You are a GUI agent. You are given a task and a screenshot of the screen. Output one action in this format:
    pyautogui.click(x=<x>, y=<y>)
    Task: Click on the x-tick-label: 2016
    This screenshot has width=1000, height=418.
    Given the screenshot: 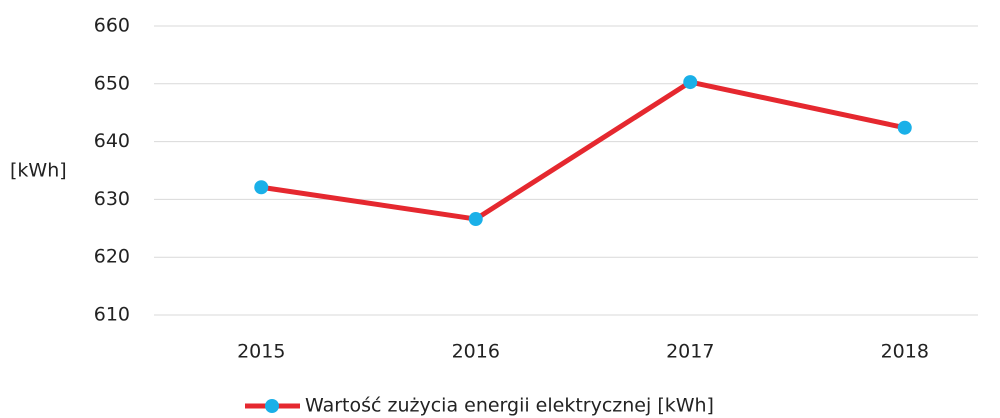 What is the action you would take?
    pyautogui.click(x=476, y=352)
    